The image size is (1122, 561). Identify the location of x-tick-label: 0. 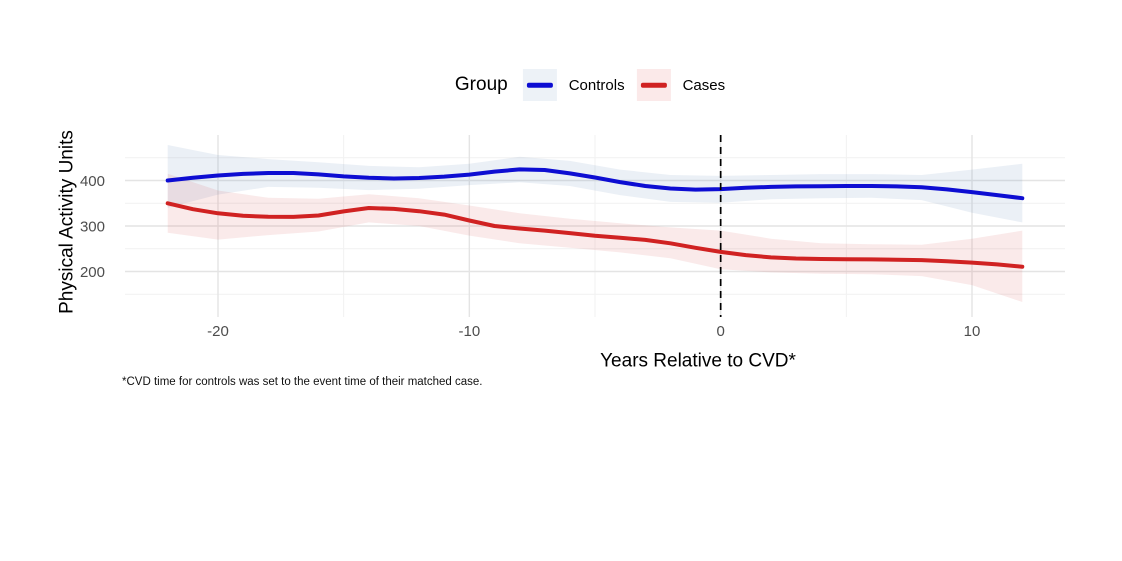
(720, 331).